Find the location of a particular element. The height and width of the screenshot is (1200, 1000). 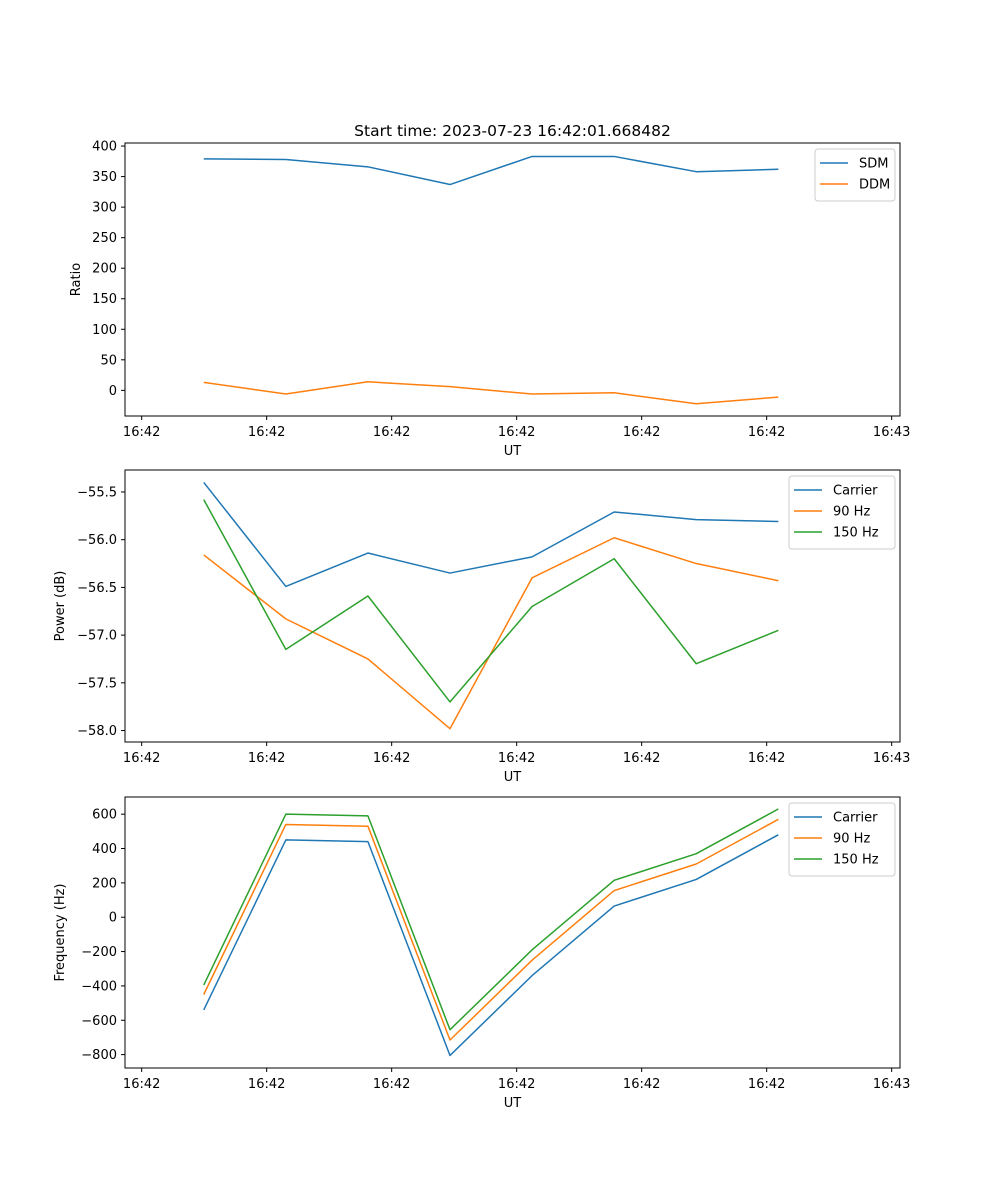

y-tick-label: −56.5 is located at coordinates (97, 588).